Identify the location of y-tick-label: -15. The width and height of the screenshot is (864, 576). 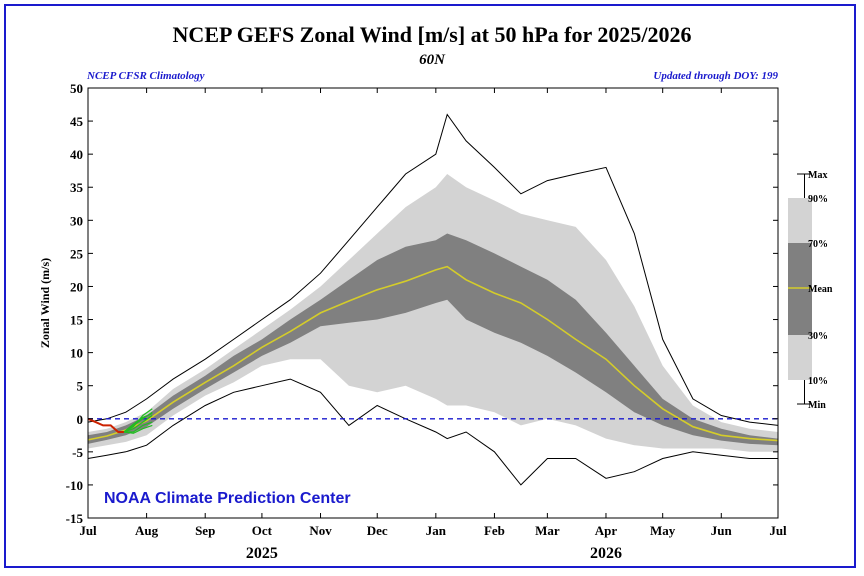
(75, 518).